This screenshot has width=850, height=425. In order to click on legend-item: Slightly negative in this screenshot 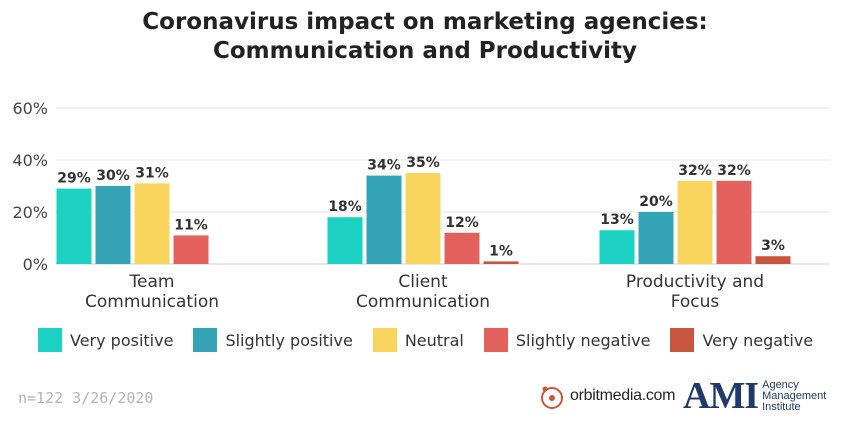, I will do `click(567, 340)`.